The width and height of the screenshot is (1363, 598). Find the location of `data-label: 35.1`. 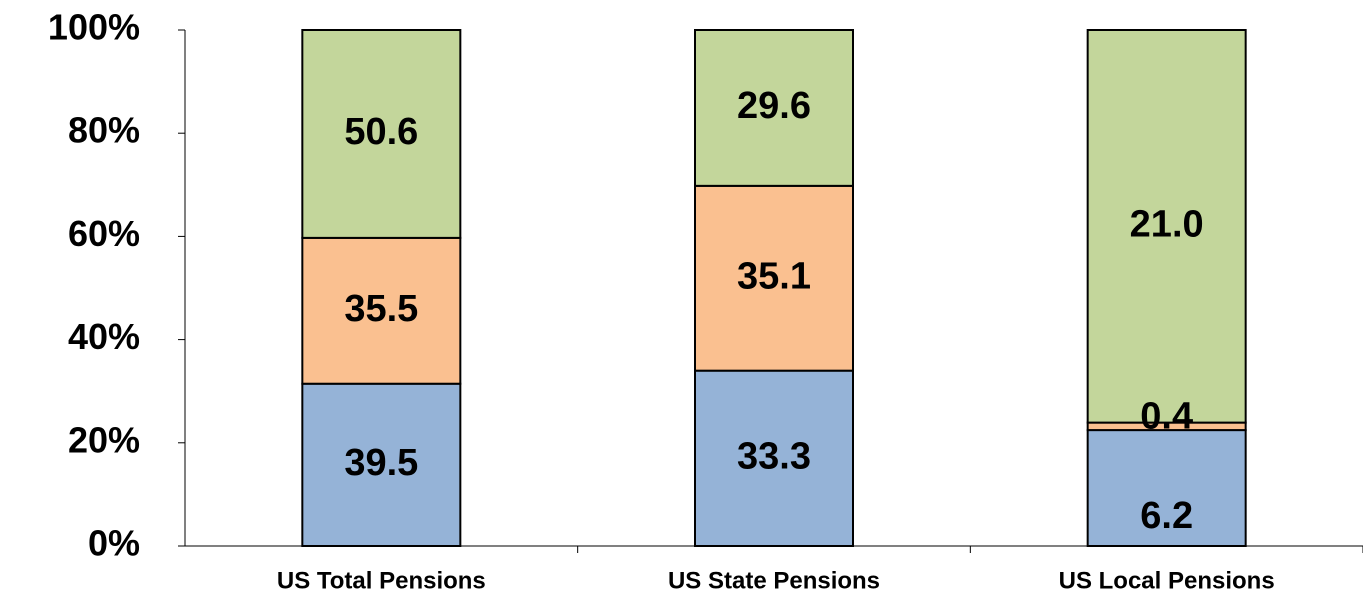

data-label: 35.1 is located at coordinates (774, 276).